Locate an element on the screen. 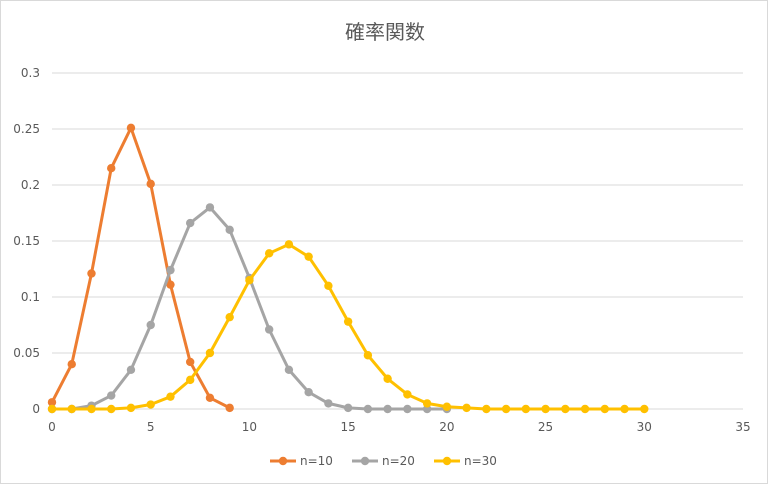 The image size is (768, 485). legend-label: n=30 is located at coordinates (480, 461).